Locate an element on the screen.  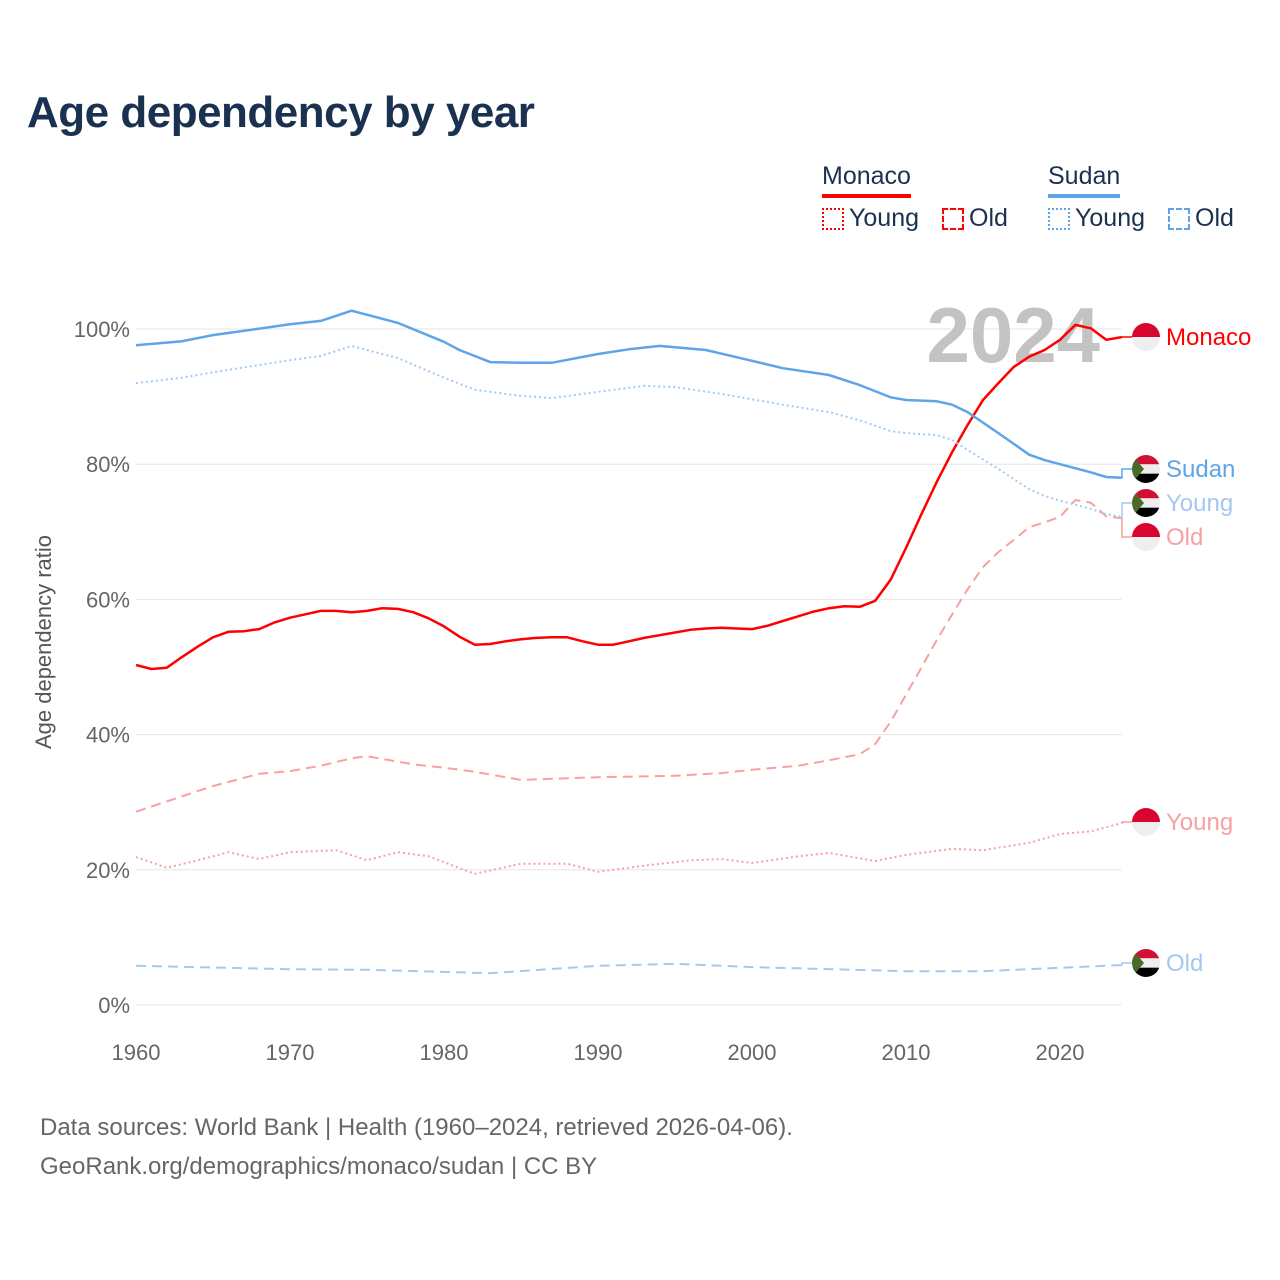
legend-item-monaco-old: Old is located at coordinates (975, 218).